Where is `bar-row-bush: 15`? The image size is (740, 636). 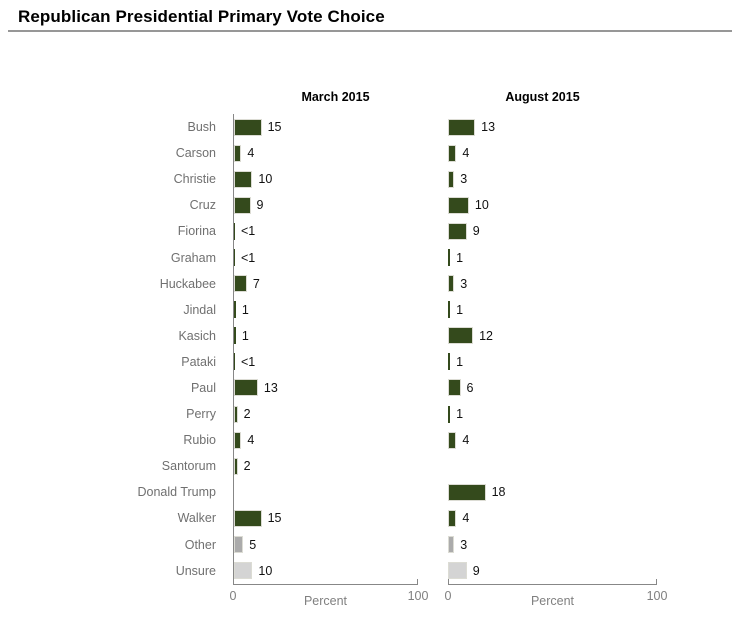 bar-row-bush: 15 is located at coordinates (326, 127).